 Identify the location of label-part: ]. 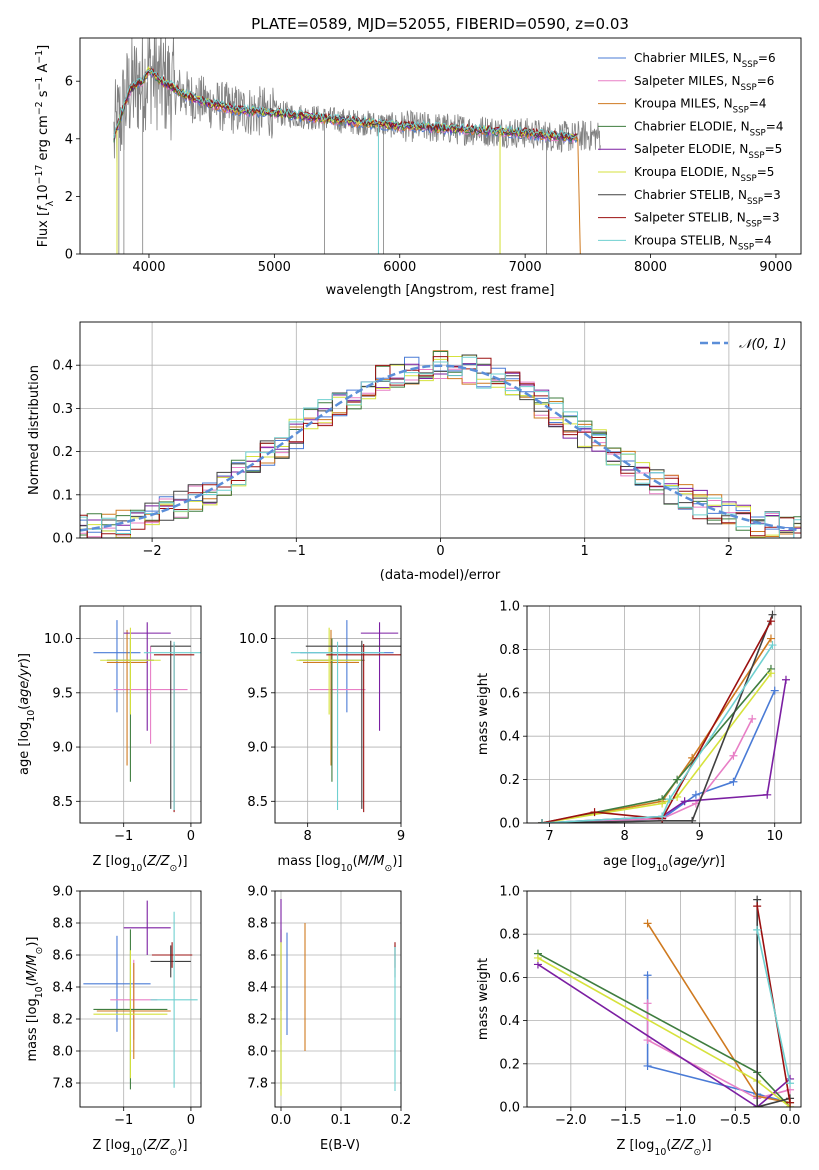
(43, 47).